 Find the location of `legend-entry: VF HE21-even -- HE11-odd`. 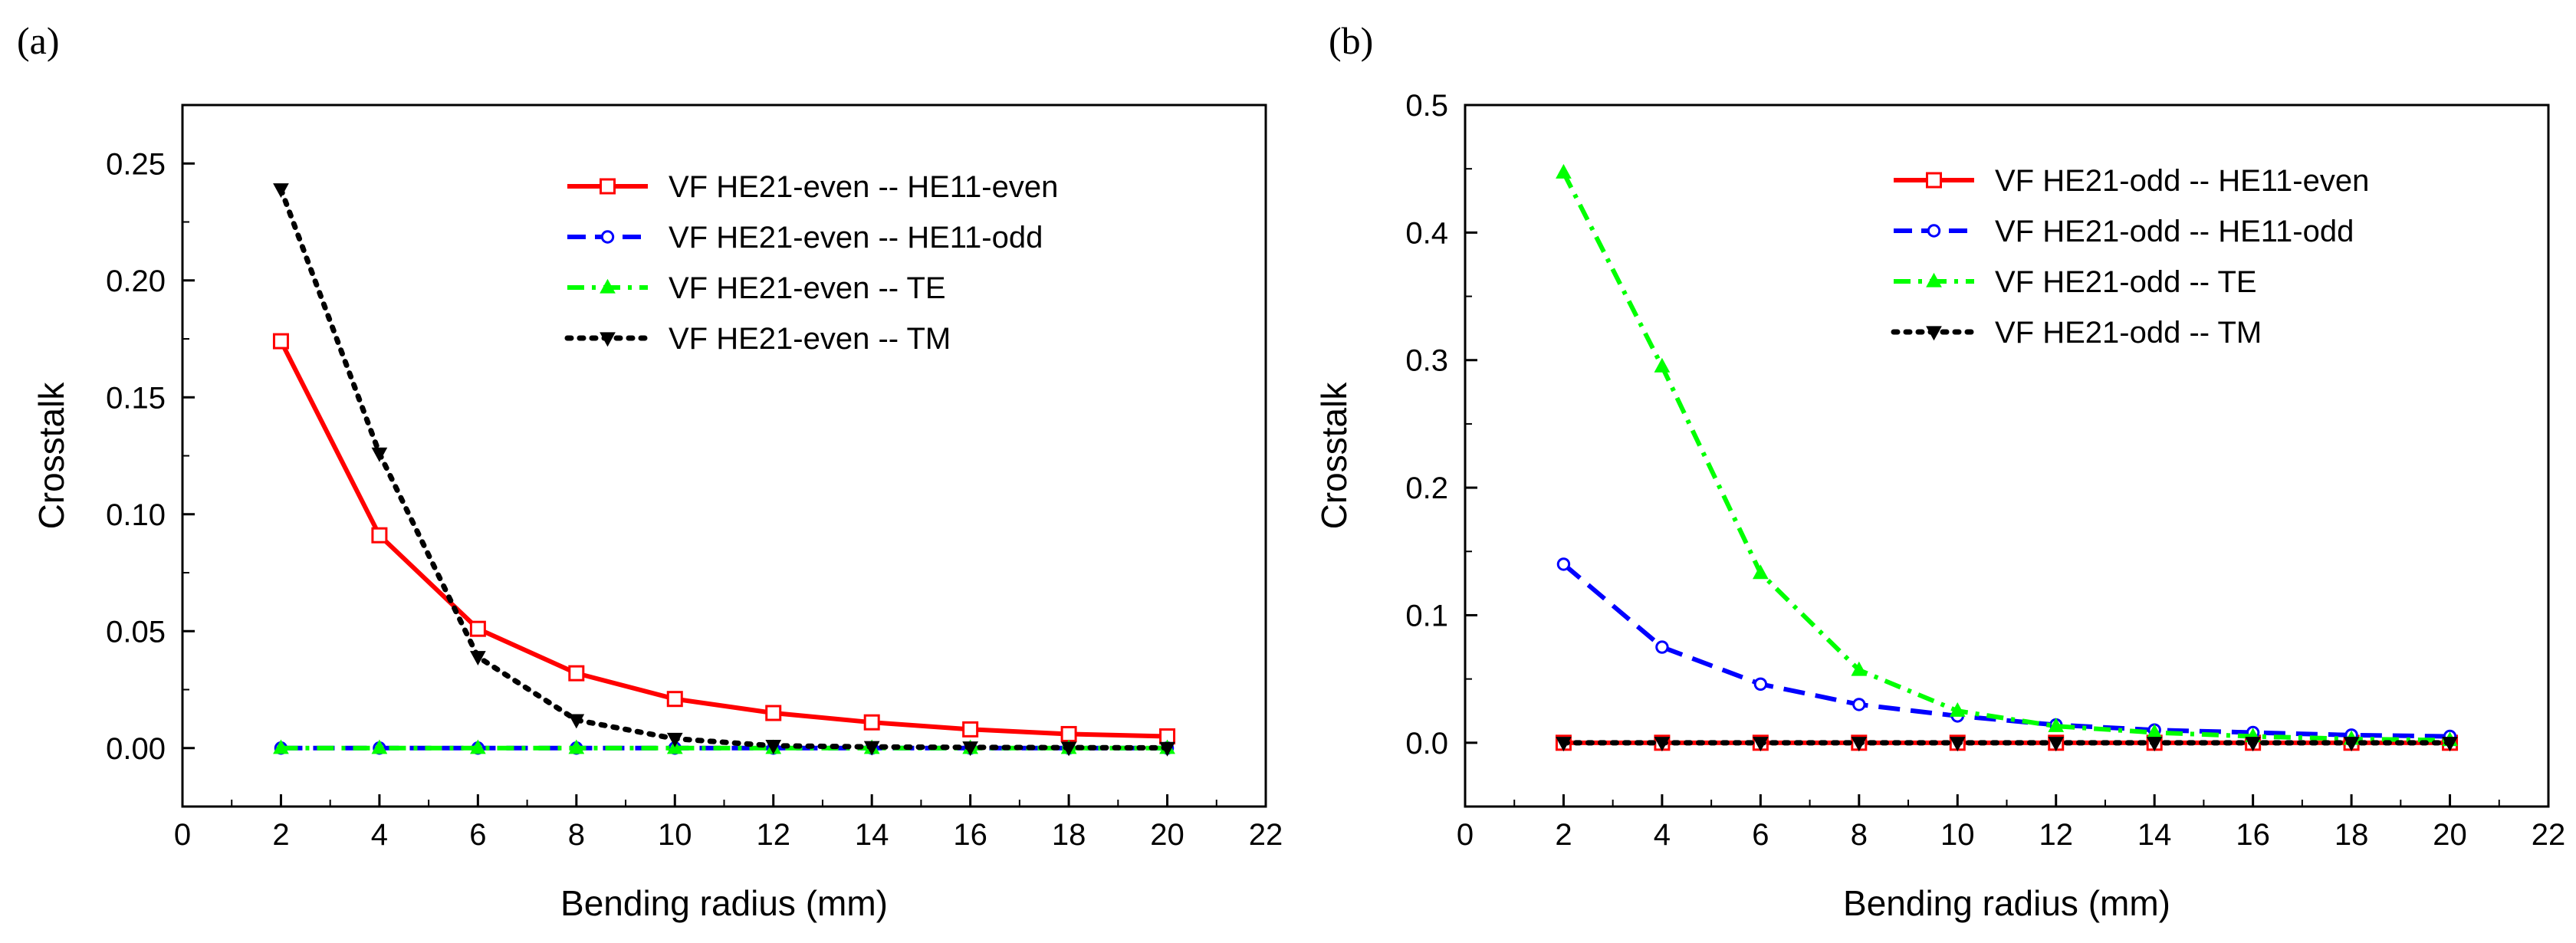

legend-entry: VF HE21-even -- HE11-odd is located at coordinates (805, 238).